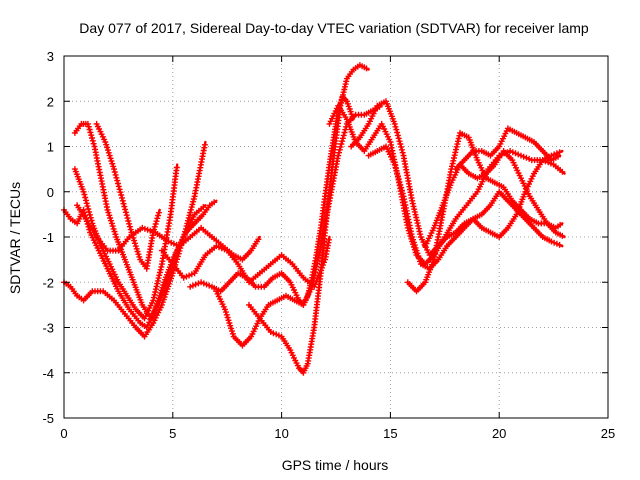 The height and width of the screenshot is (480, 640). What do you see at coordinates (63, 433) in the screenshot?
I see `x-tick-label: 0` at bounding box center [63, 433].